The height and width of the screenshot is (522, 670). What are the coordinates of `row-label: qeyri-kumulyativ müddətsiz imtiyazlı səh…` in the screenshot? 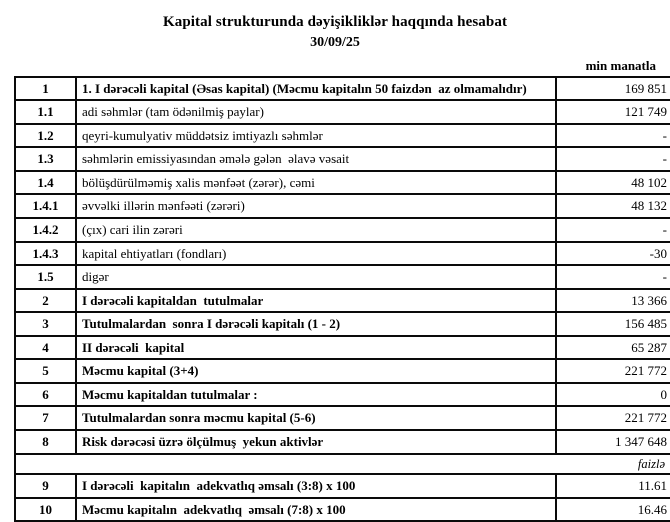 It's located at (316, 135).